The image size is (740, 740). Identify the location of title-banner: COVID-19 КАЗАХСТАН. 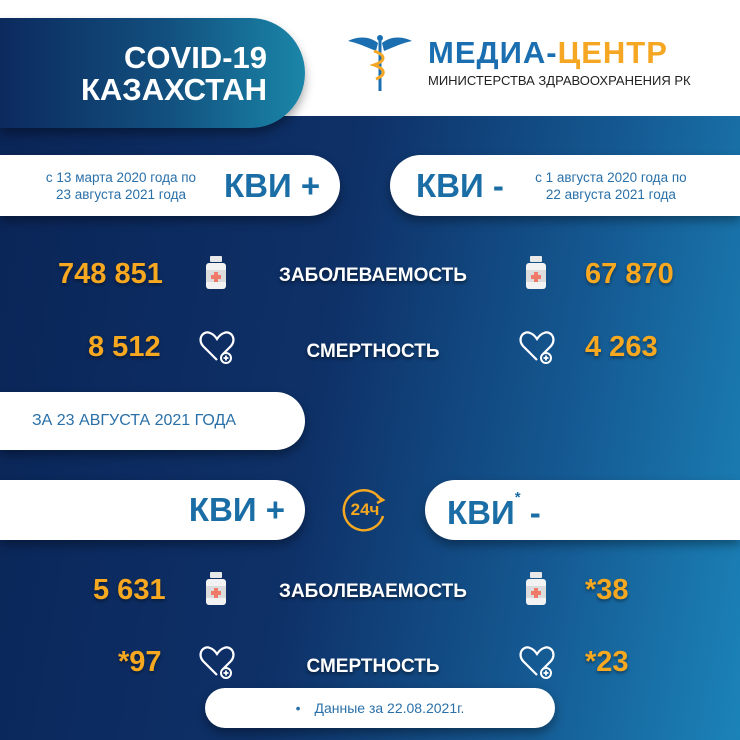
(152, 73).